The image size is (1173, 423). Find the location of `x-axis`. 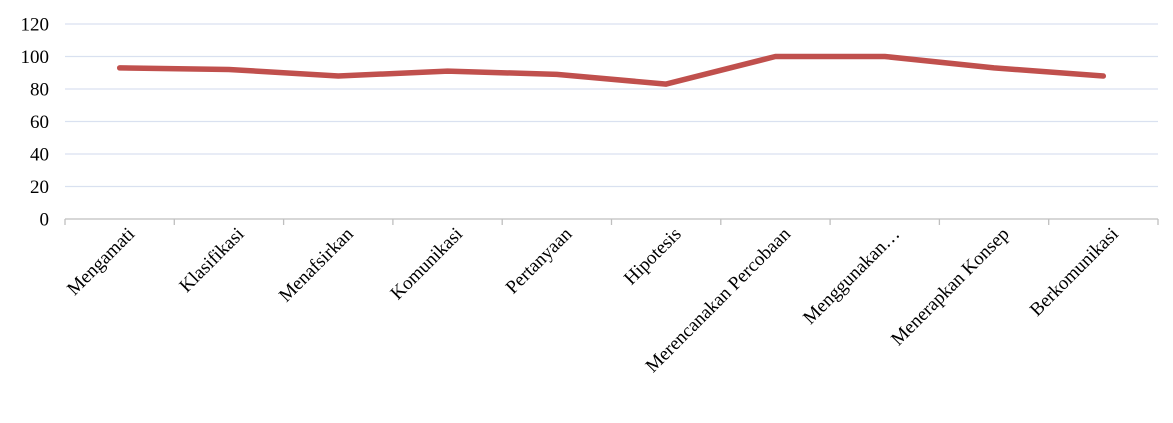

x-axis is located at coordinates (611, 221).